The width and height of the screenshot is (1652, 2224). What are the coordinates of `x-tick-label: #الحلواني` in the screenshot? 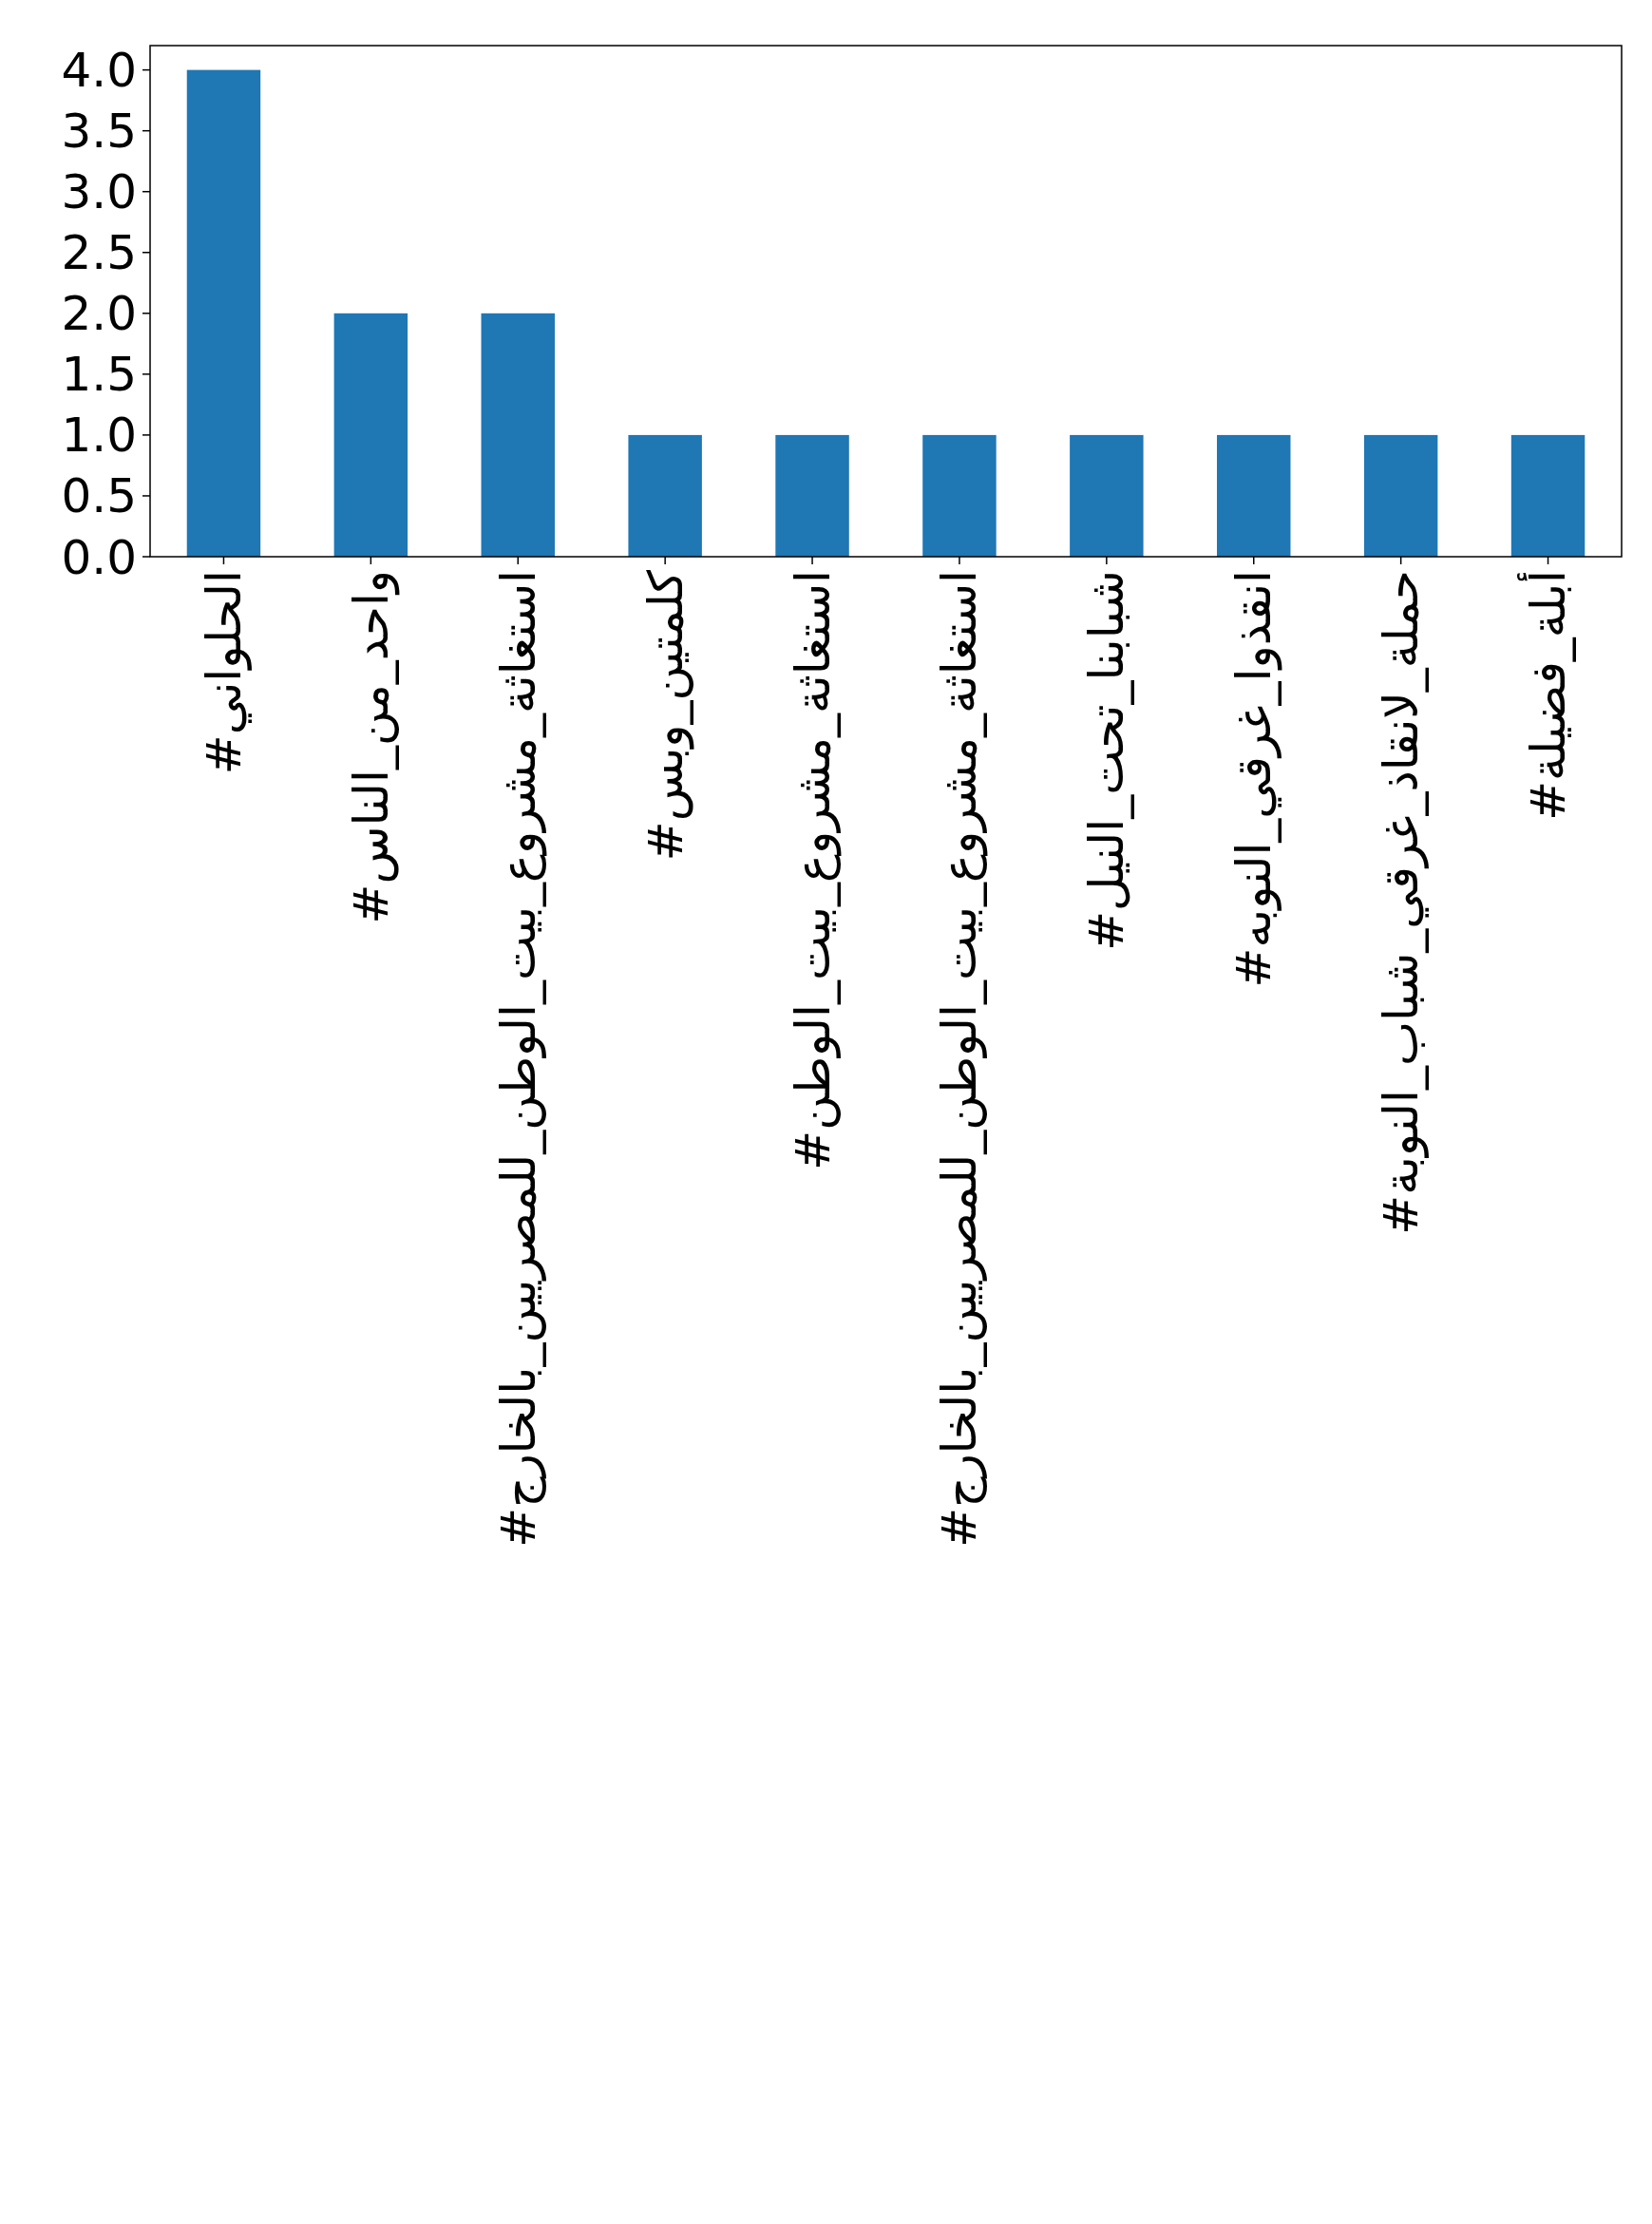 It's located at (224, 672).